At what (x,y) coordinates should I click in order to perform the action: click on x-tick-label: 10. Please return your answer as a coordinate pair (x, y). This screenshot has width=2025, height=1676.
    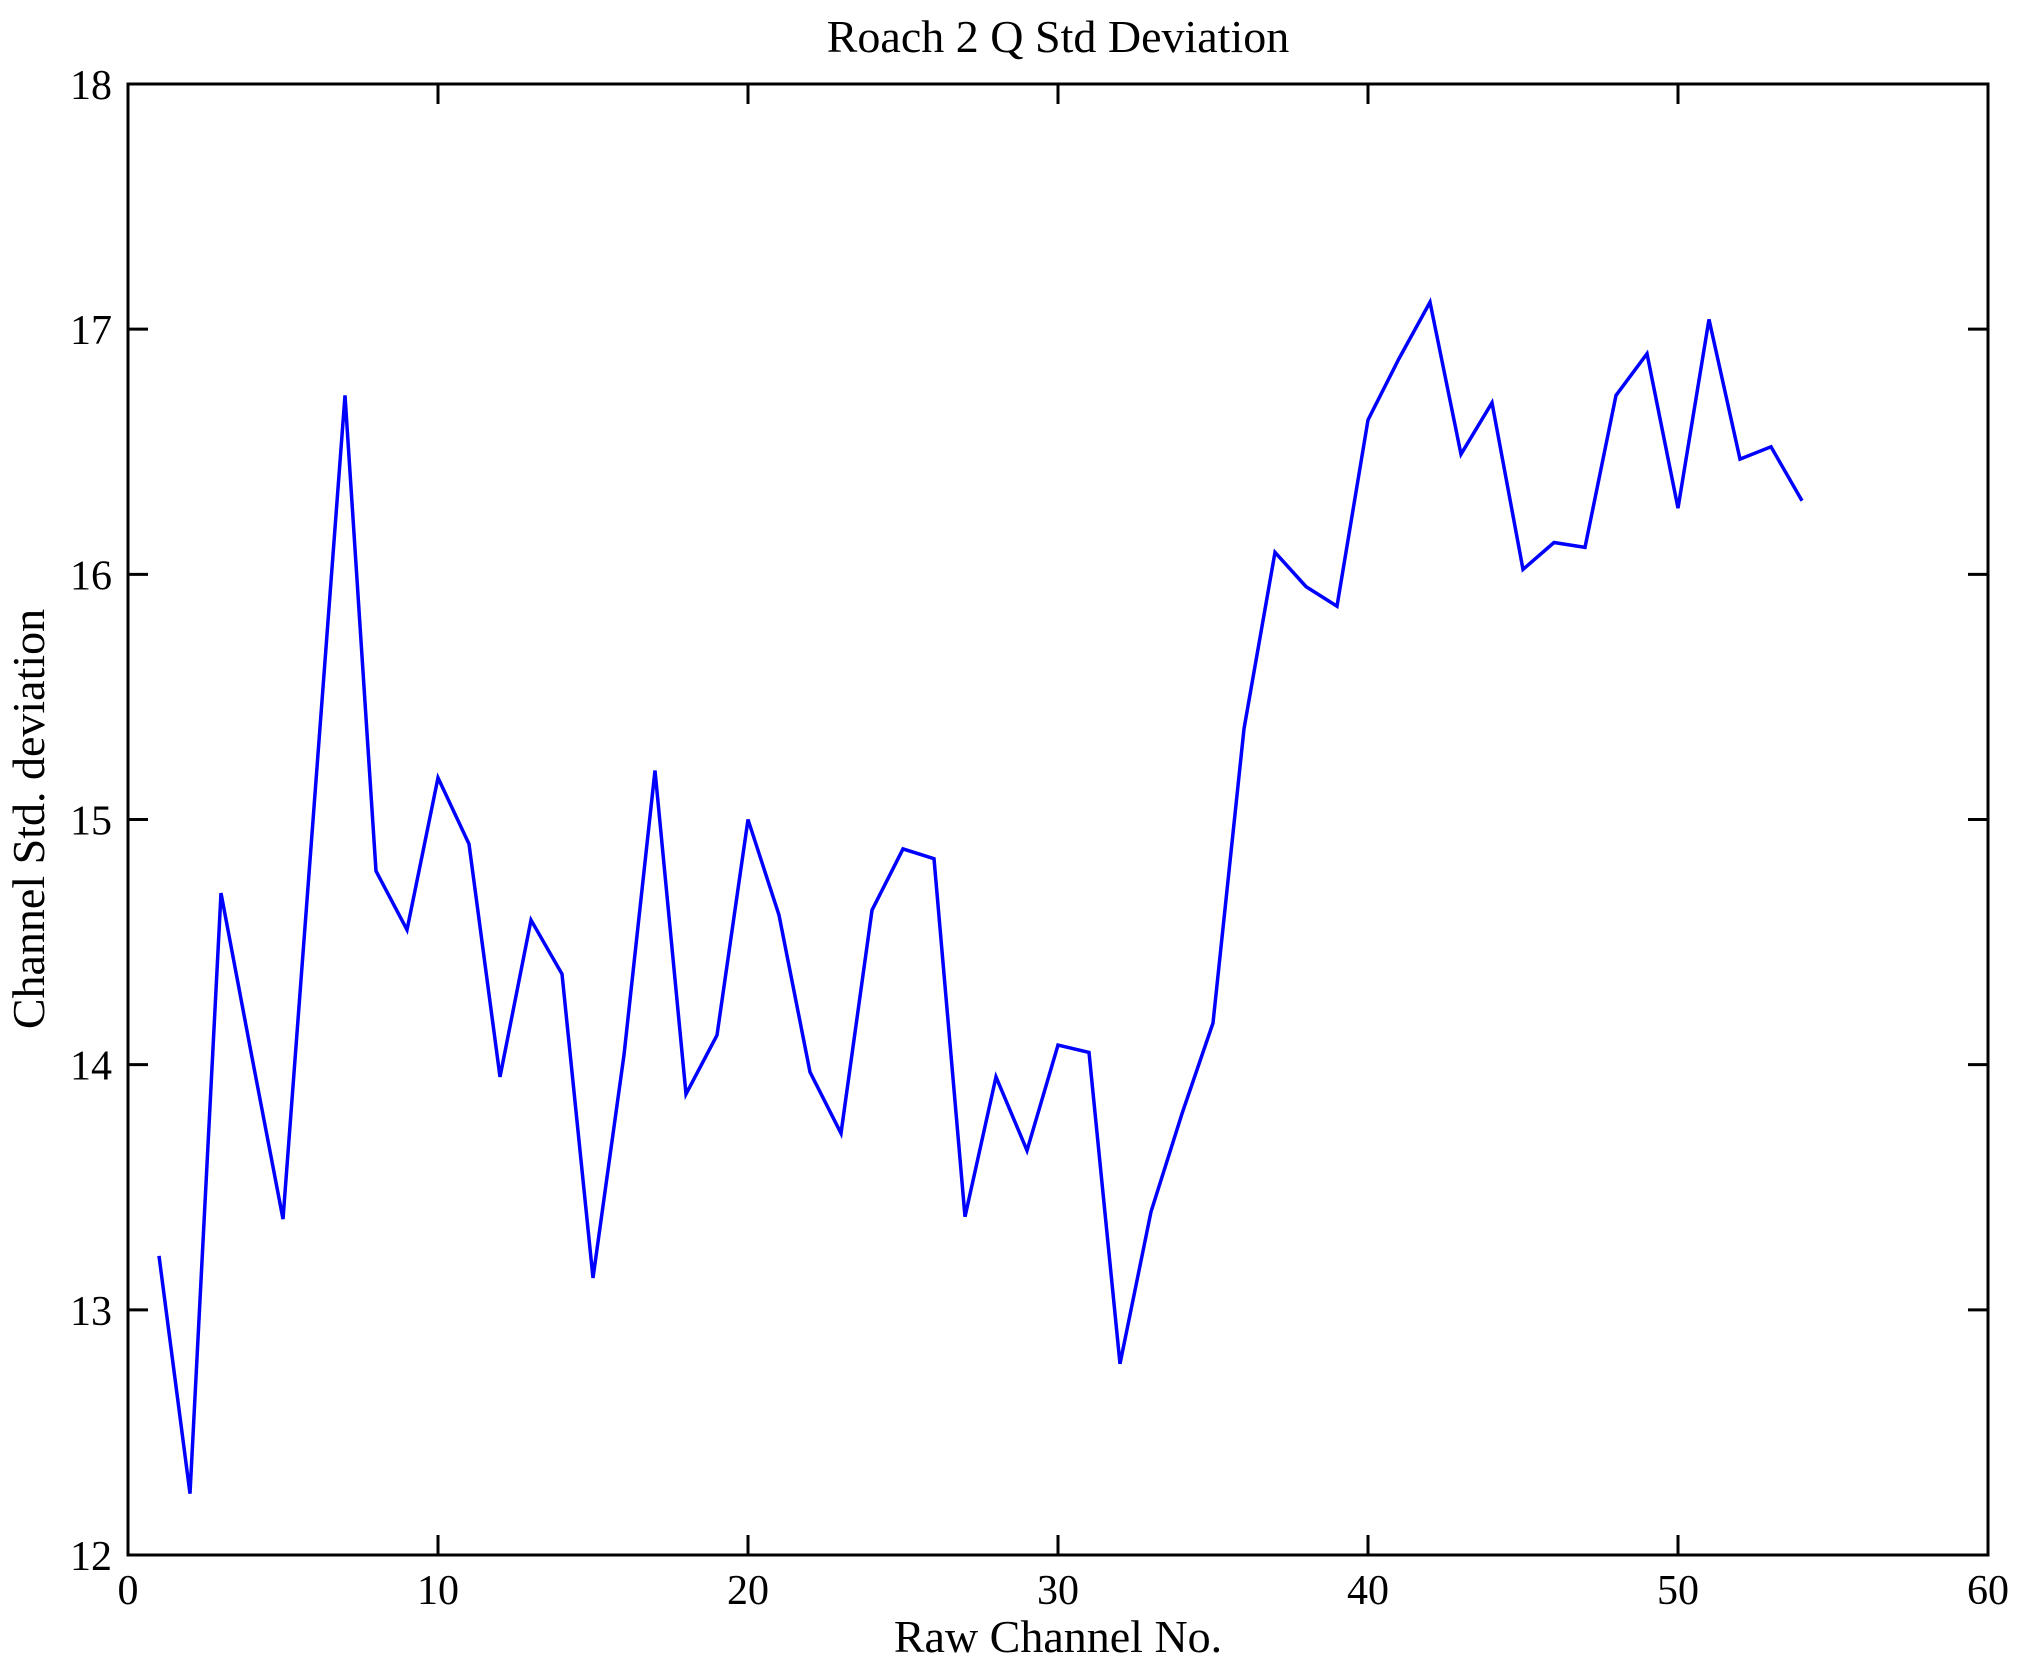
    Looking at the image, I should click on (438, 1591).